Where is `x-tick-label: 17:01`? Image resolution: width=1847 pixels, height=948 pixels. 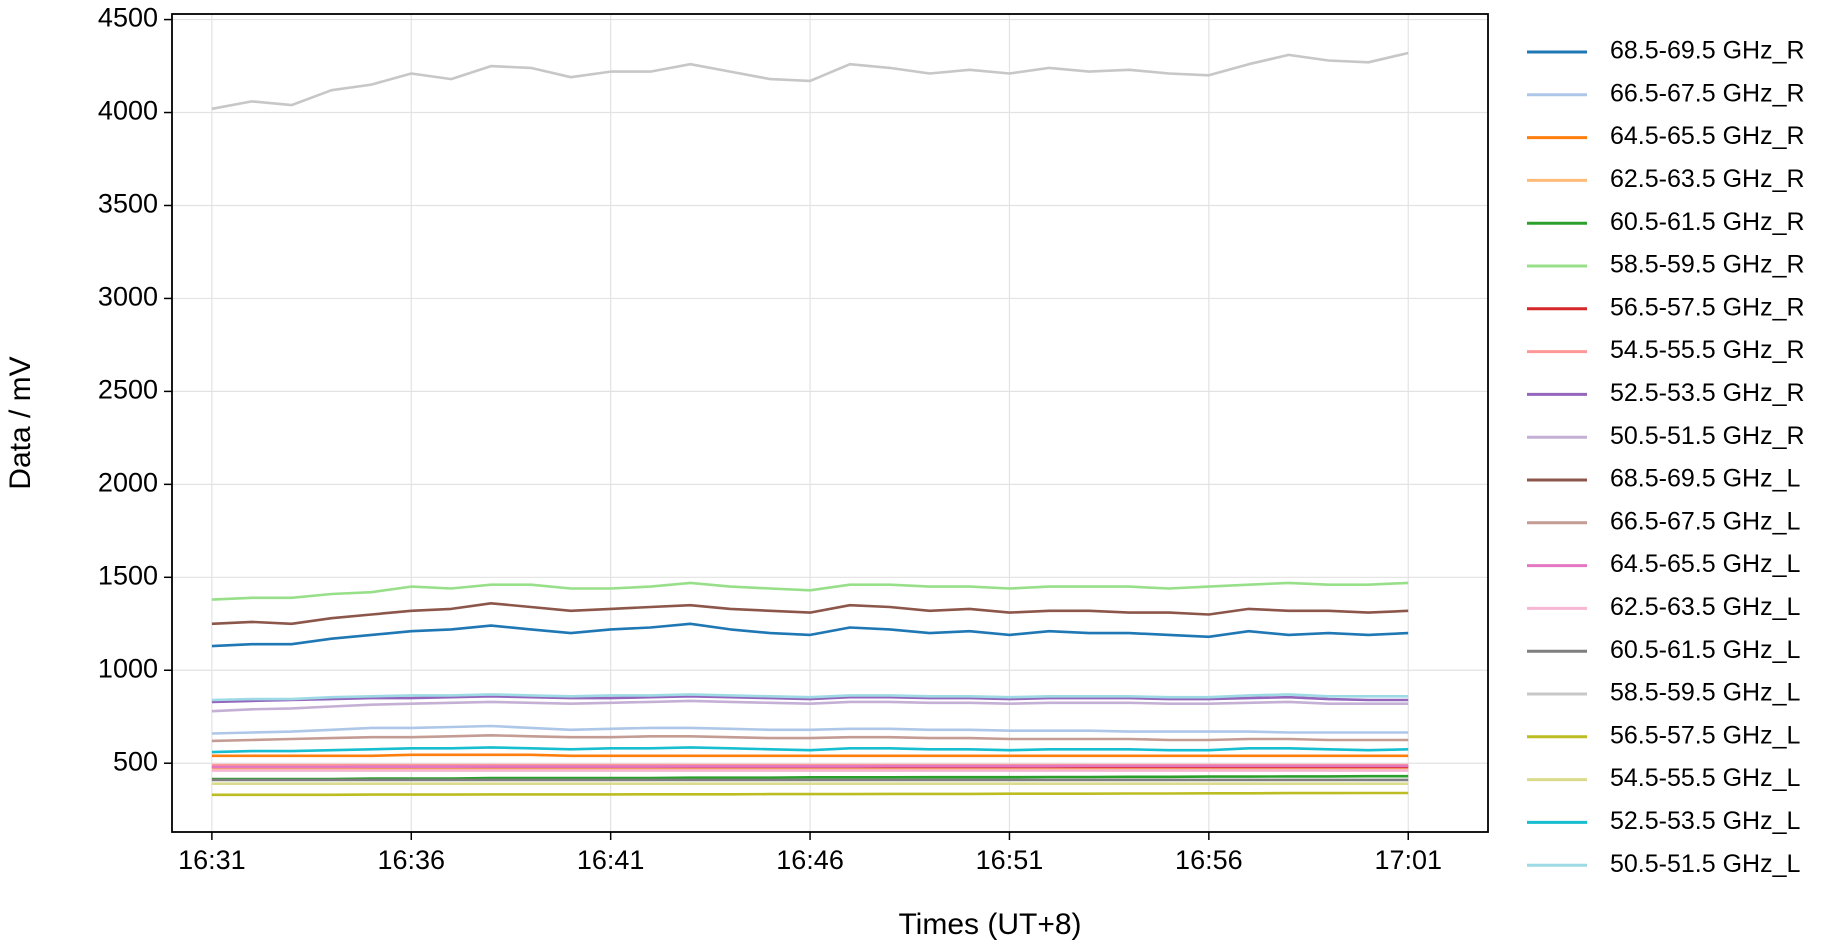 x-tick-label: 17:01 is located at coordinates (1408, 860).